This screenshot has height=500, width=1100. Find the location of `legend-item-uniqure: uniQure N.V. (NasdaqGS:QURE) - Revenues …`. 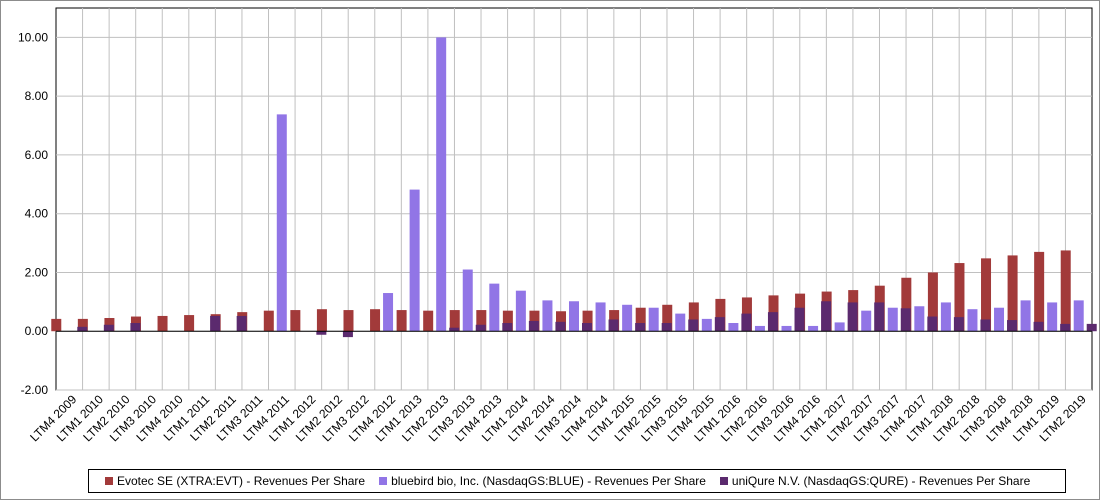

legend-item-uniqure: uniQure N.V. (NasdaqGS:QURE) - Revenues … is located at coordinates (875, 481).